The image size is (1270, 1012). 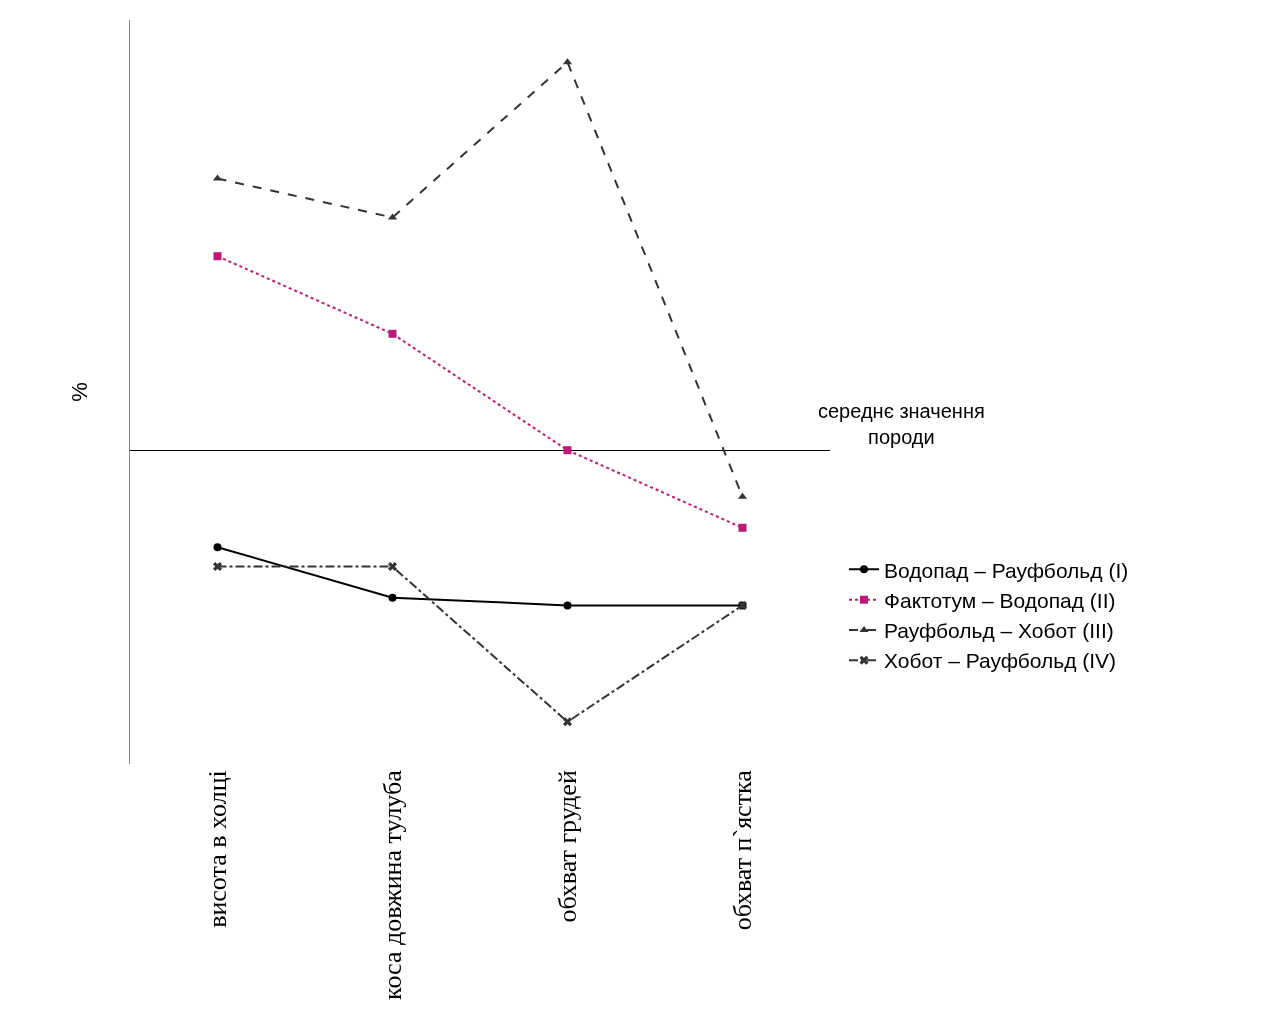 I want to click on x-tick-label: коса довжина тулуба, so click(x=392, y=884).